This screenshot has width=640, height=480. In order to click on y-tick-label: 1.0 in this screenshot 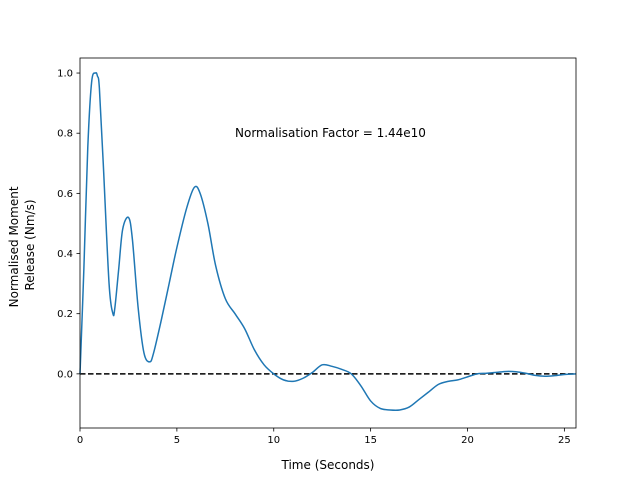, I will do `click(65, 74)`.